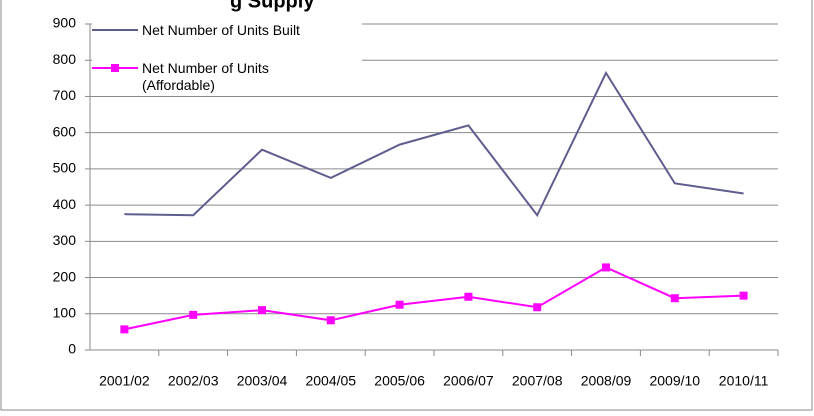 Image resolution: width=814 pixels, height=416 pixels. Describe the element at coordinates (399, 381) in the screenshot. I see `x-tick-label: 2005/06` at that location.